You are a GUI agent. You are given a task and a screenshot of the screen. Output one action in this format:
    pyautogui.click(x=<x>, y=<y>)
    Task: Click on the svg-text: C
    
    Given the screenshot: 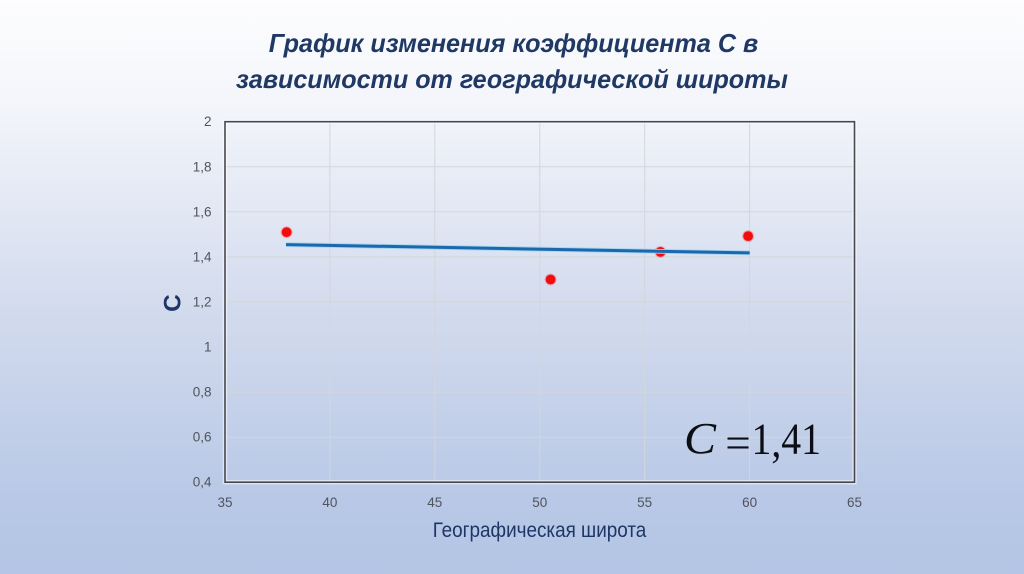 What is the action you would take?
    pyautogui.click(x=700, y=438)
    